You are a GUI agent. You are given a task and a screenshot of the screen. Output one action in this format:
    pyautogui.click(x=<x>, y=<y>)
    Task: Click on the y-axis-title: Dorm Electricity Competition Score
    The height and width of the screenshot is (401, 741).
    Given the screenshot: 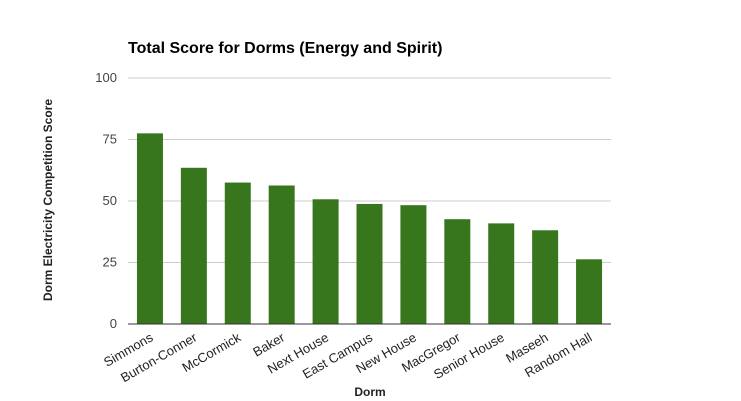 What is the action you would take?
    pyautogui.click(x=48, y=200)
    